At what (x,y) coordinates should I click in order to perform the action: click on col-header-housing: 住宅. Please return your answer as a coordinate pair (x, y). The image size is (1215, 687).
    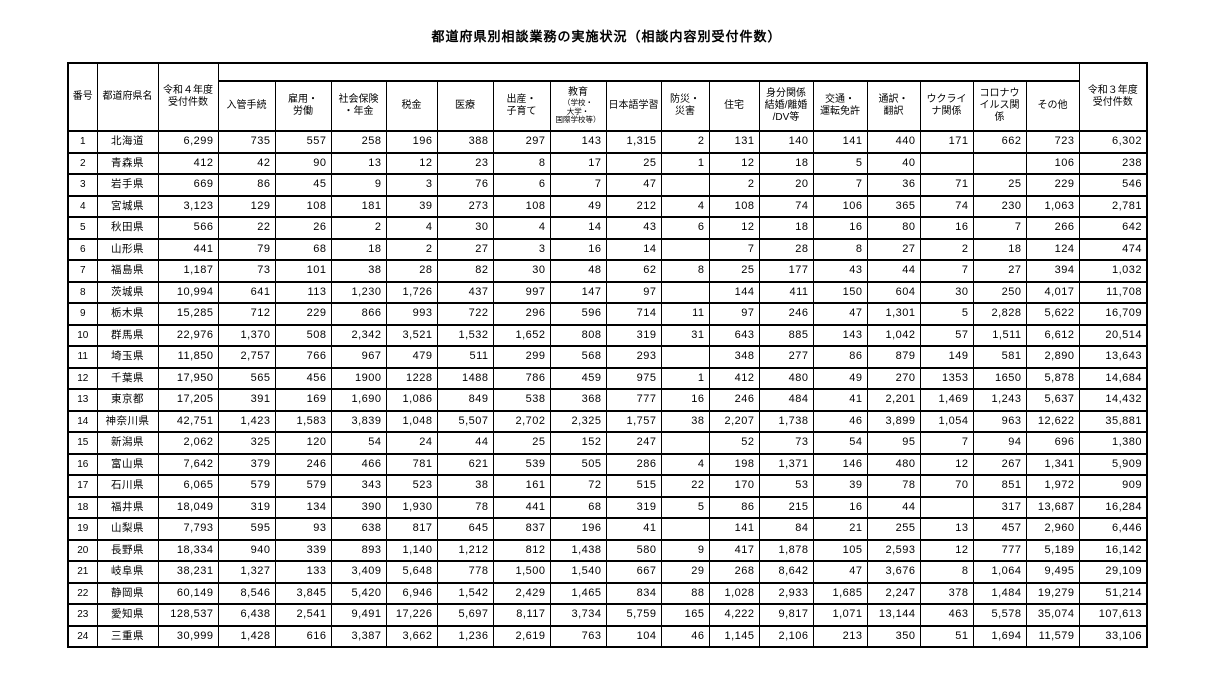
    Looking at the image, I should click on (734, 106).